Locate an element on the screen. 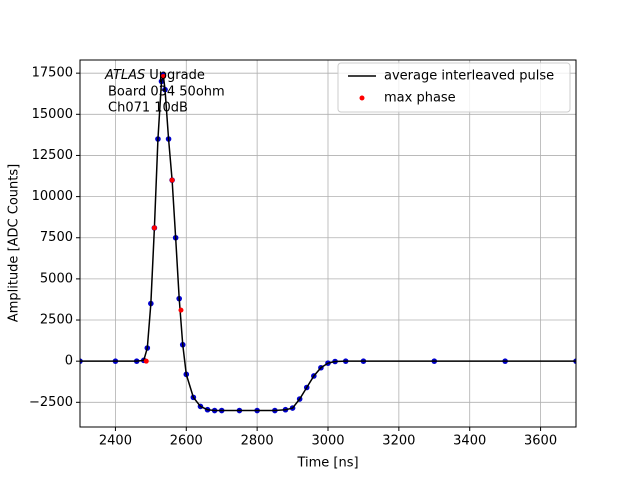 Image resolution: width=640 pixels, height=484 pixels. legend-box is located at coordinates (454, 87).